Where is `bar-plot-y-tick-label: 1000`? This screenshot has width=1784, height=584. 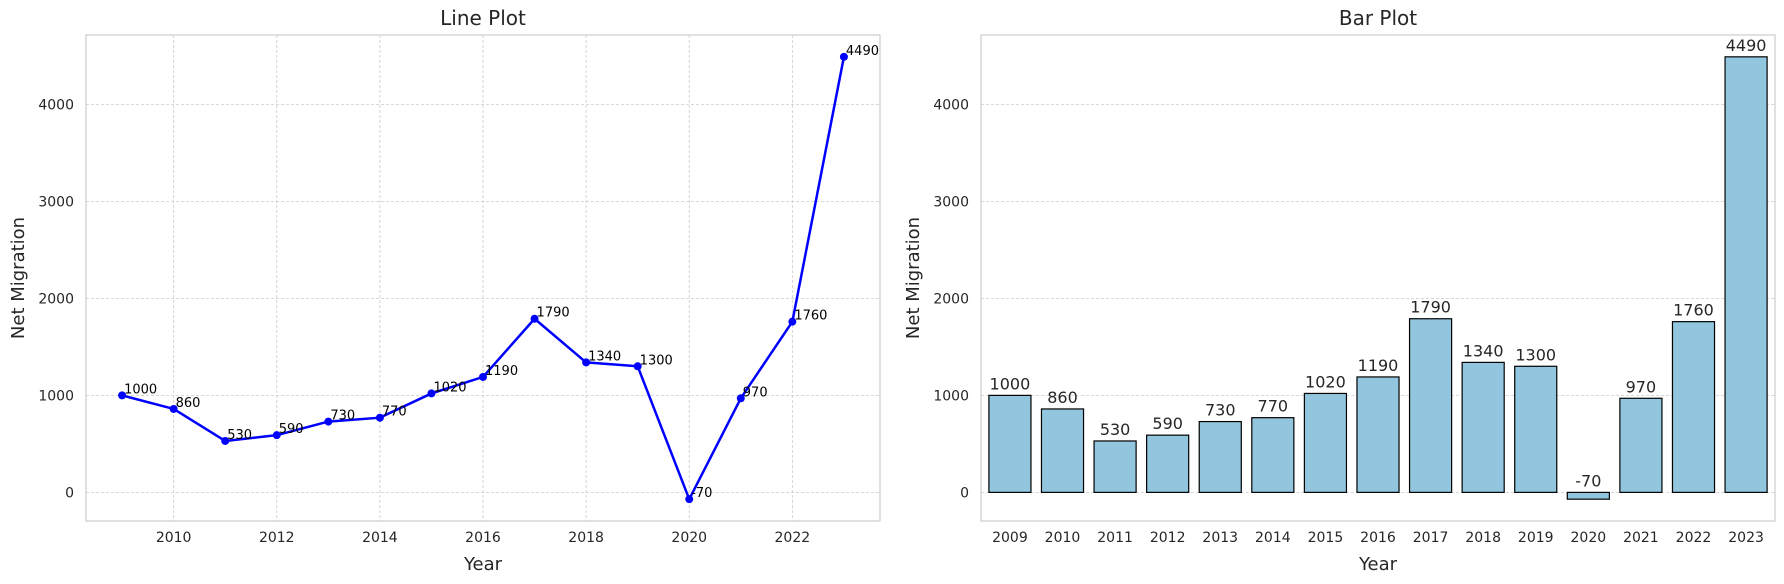
bar-plot-y-tick-label: 1000 is located at coordinates (951, 396).